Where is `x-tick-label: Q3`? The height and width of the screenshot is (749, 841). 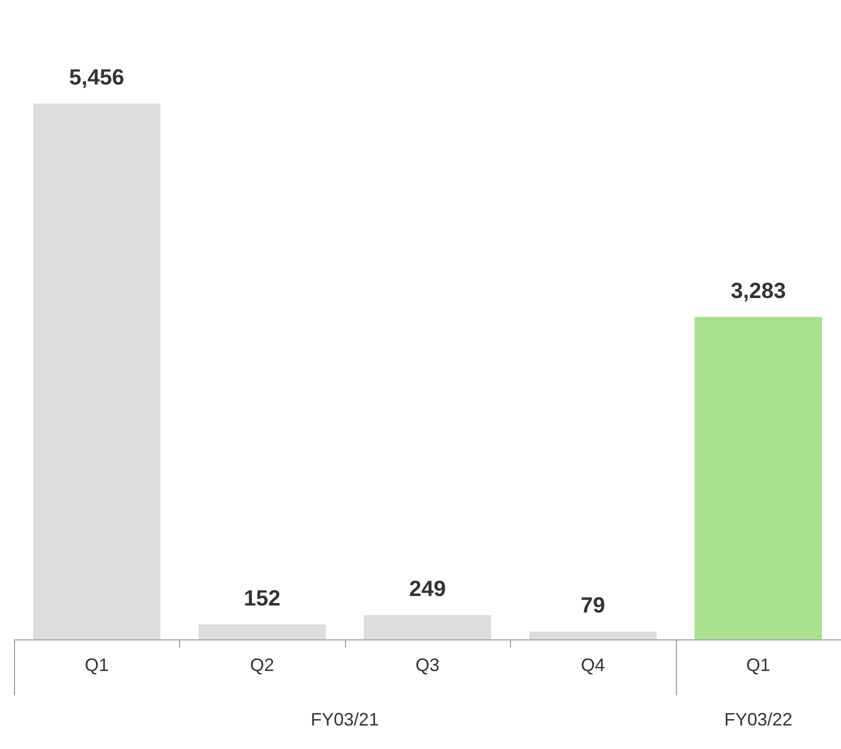 x-tick-label: Q3 is located at coordinates (427, 665).